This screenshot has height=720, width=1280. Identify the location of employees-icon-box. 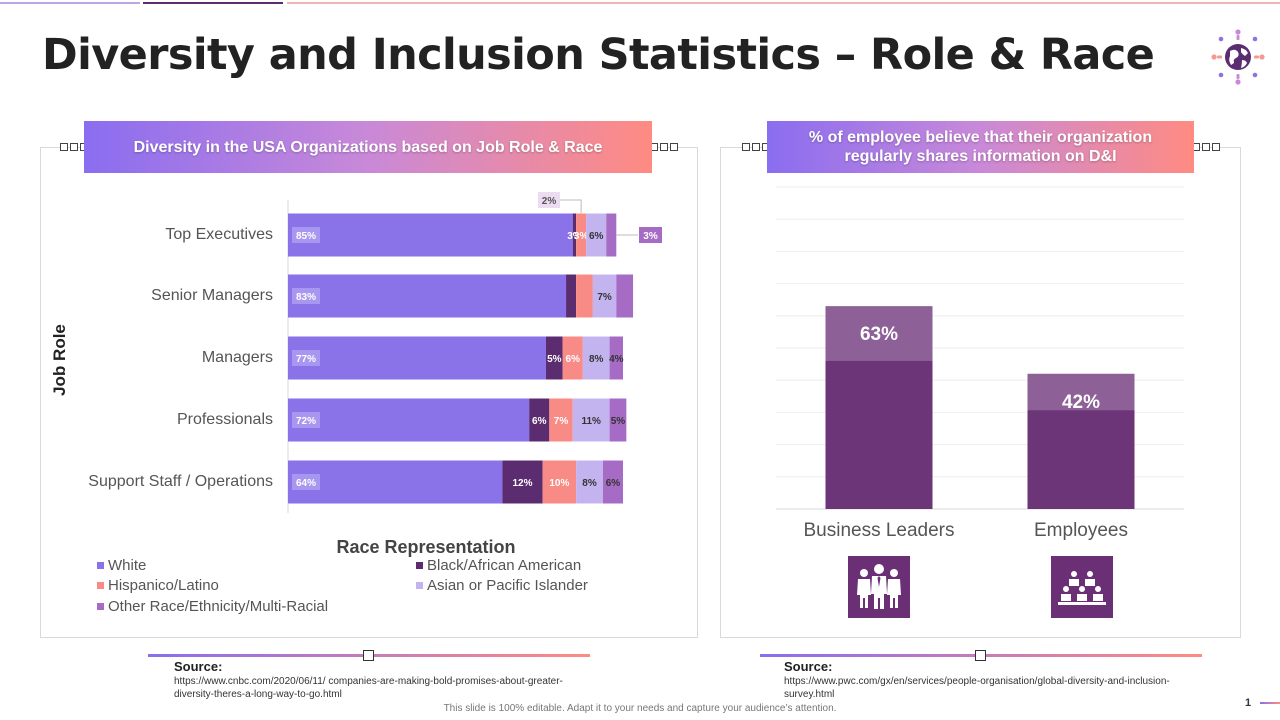
(1082, 587).